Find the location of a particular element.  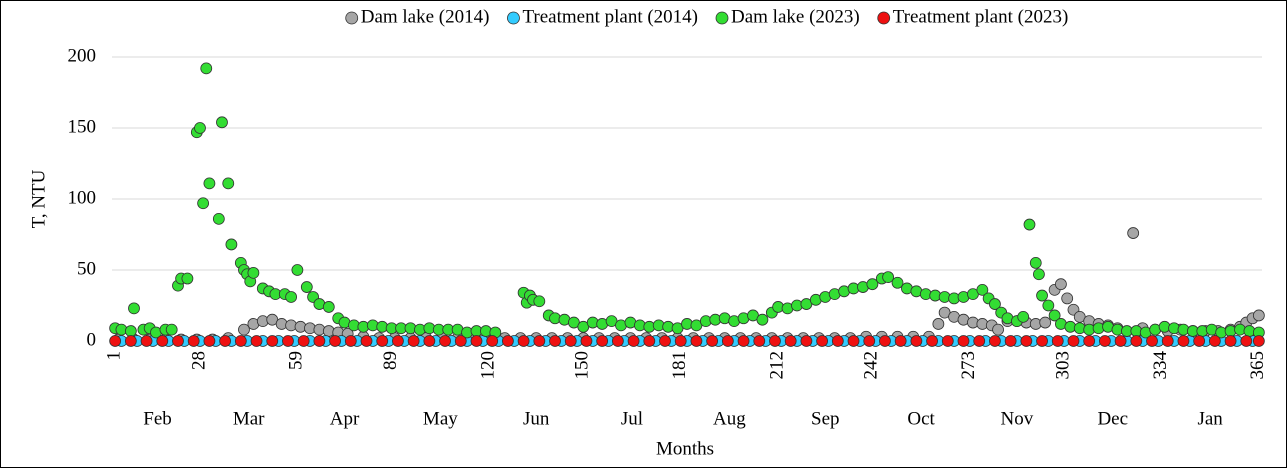

x-tick-label: 303 is located at coordinates (1062, 365).